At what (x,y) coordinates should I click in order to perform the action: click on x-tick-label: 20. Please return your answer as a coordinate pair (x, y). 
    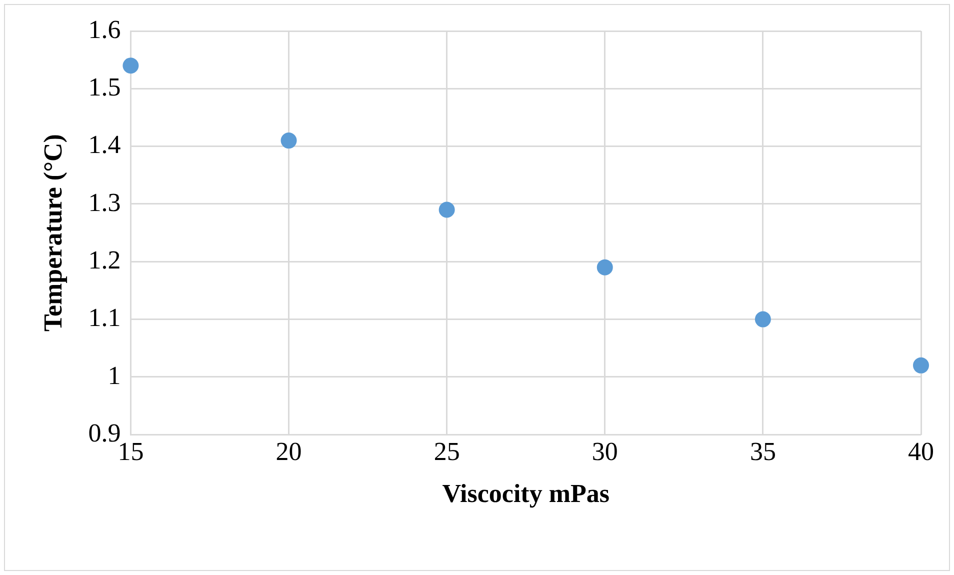
    Looking at the image, I should click on (289, 451).